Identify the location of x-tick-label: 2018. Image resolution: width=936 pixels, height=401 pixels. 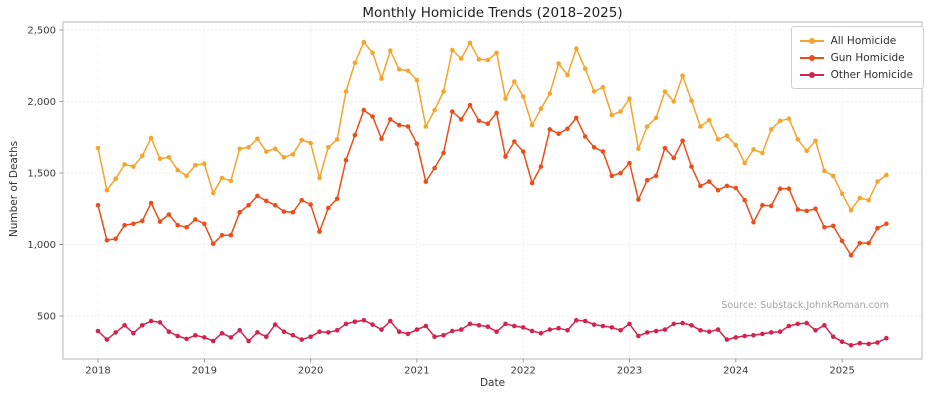
(97, 371).